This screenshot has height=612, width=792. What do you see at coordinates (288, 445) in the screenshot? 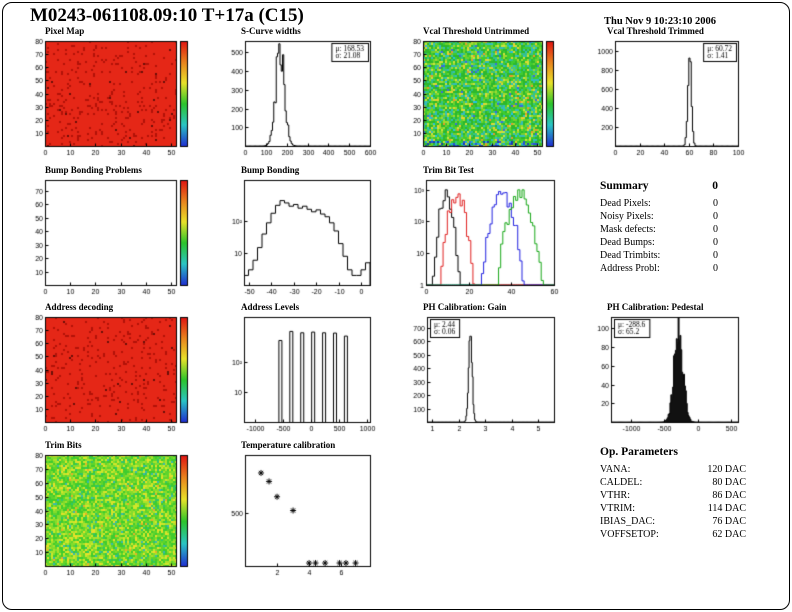
I see `temperature-calibration-title: Temperature calibration` at bounding box center [288, 445].